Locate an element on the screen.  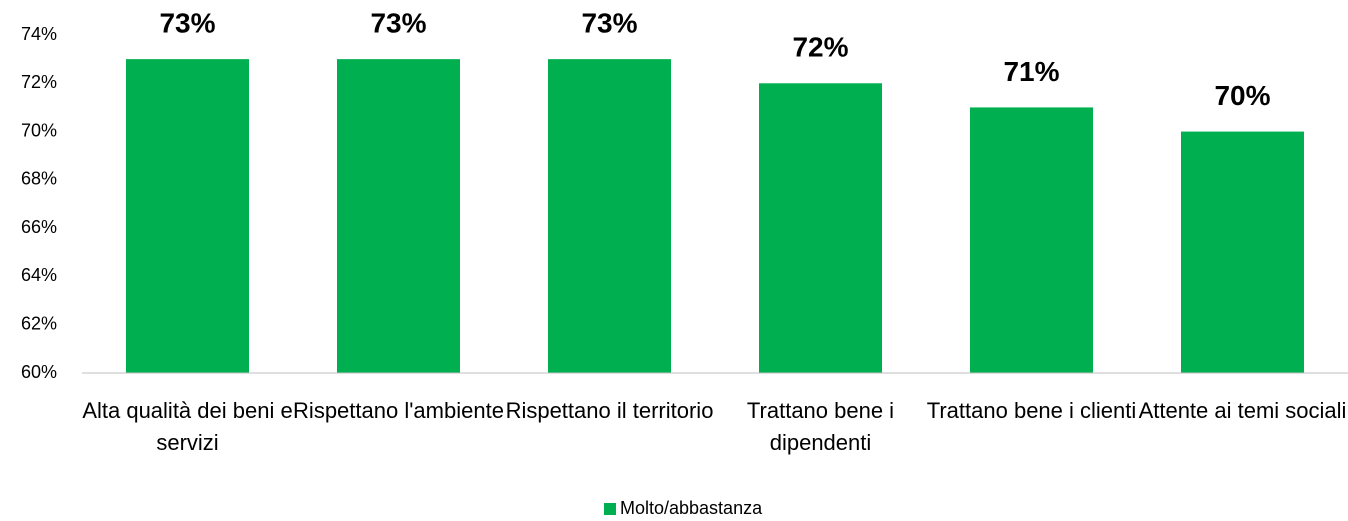
x-tick-label: Trattano bene i dipendenti is located at coordinates (820, 426).